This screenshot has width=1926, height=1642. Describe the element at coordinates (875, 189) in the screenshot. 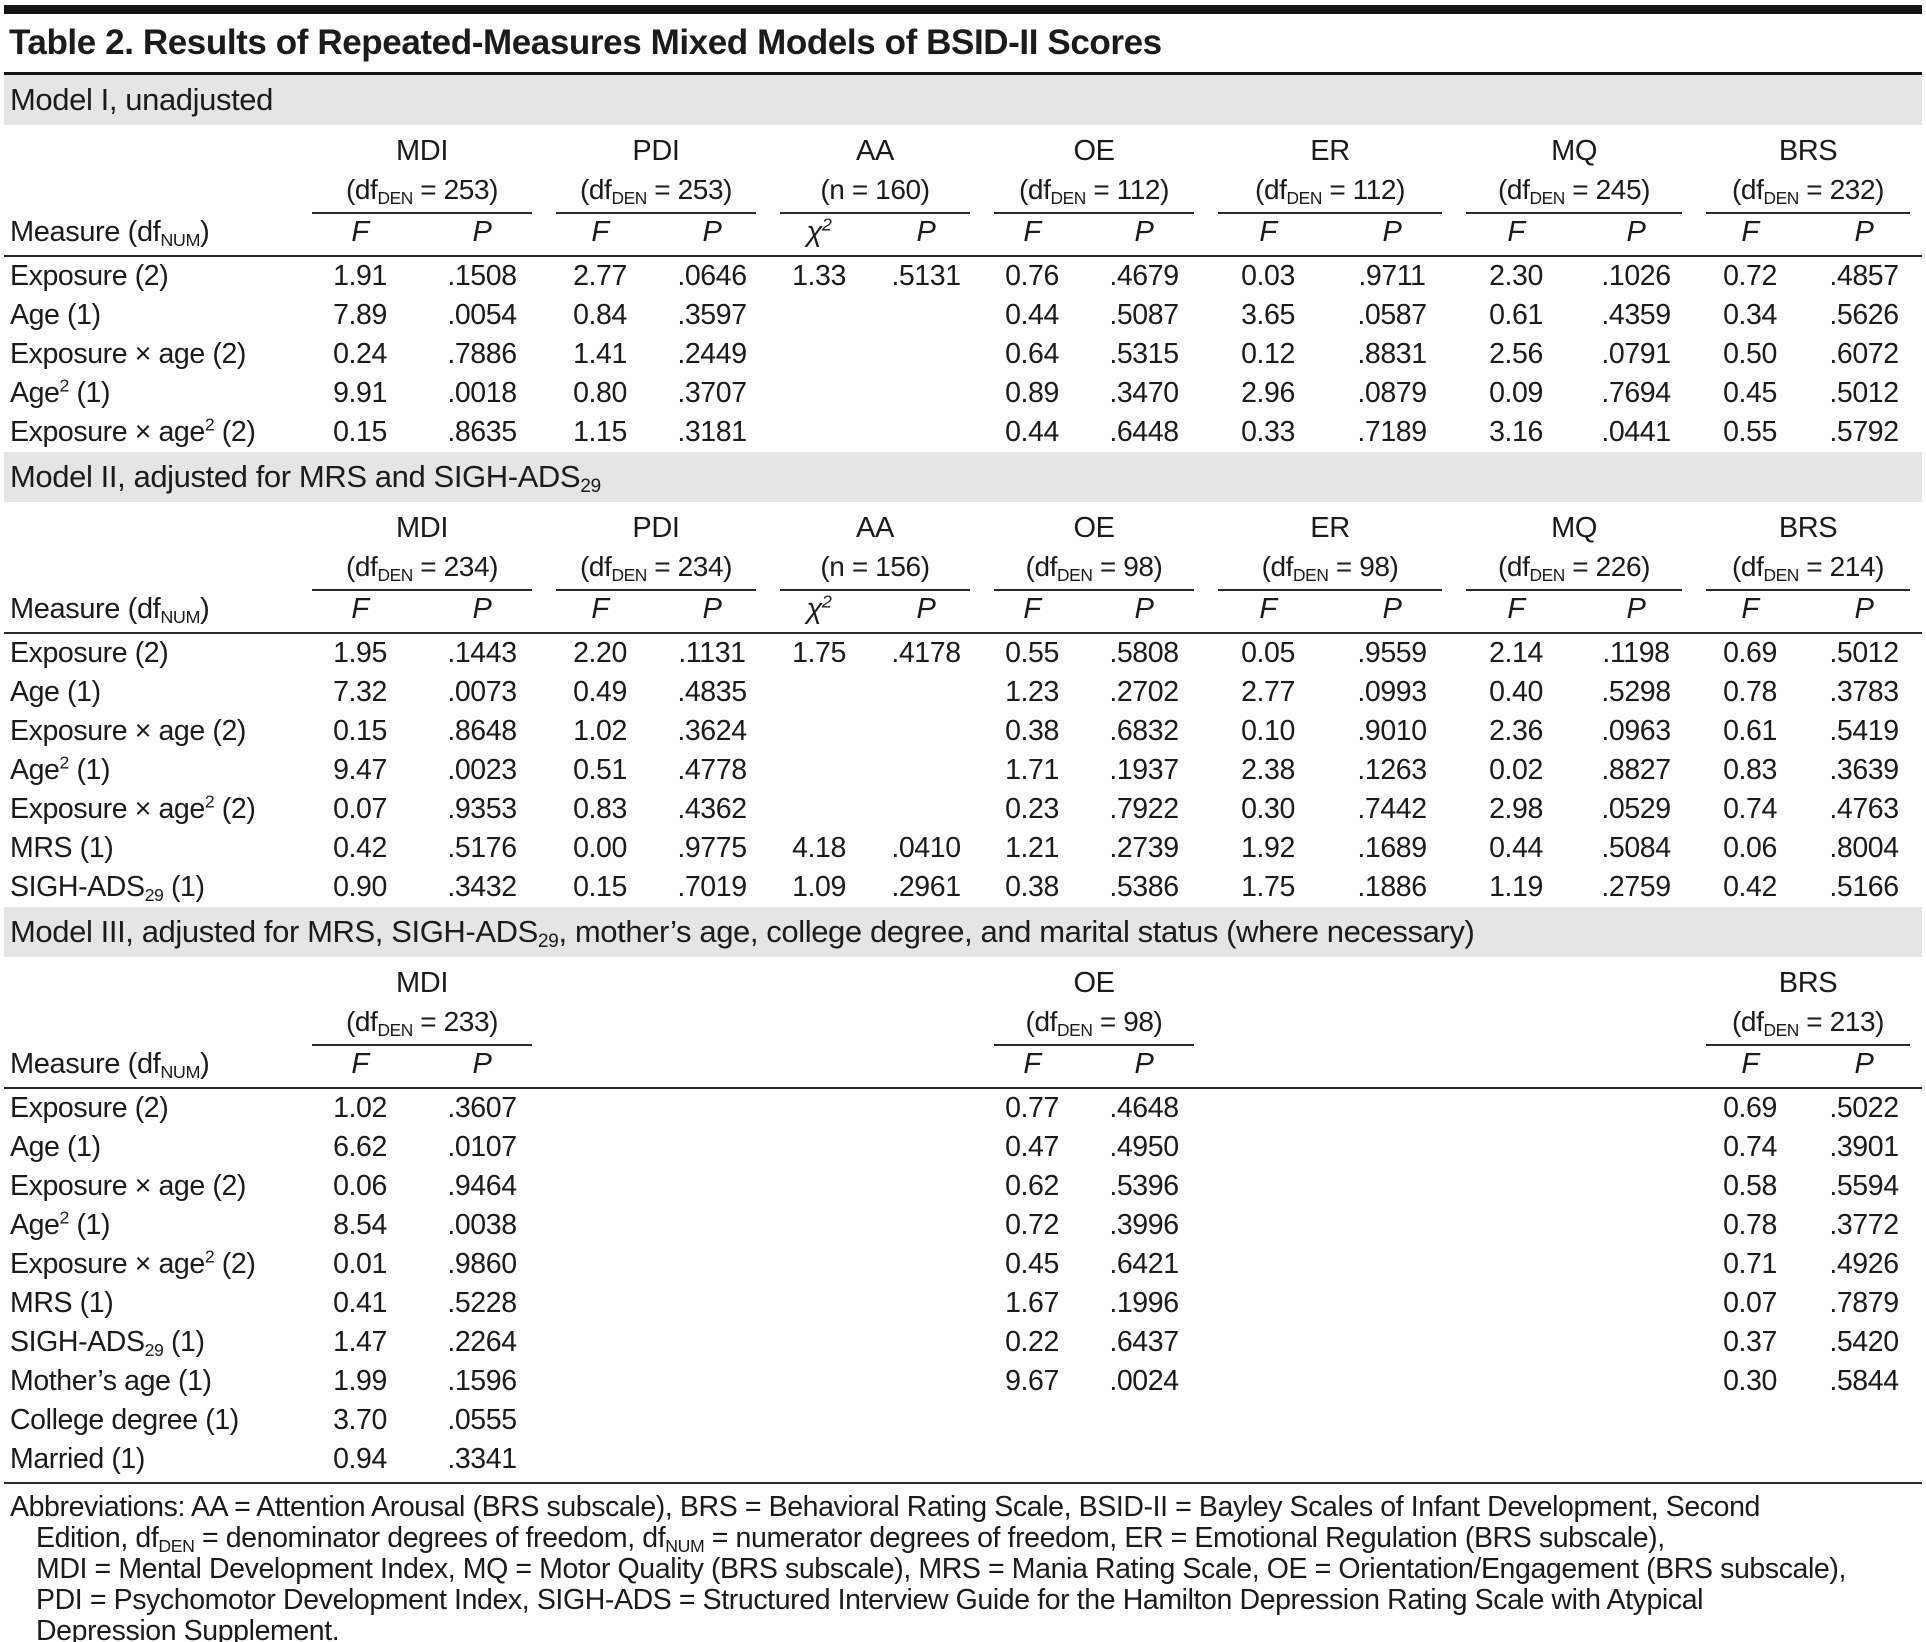

I see `column-group-df: (n = 160)` at that location.